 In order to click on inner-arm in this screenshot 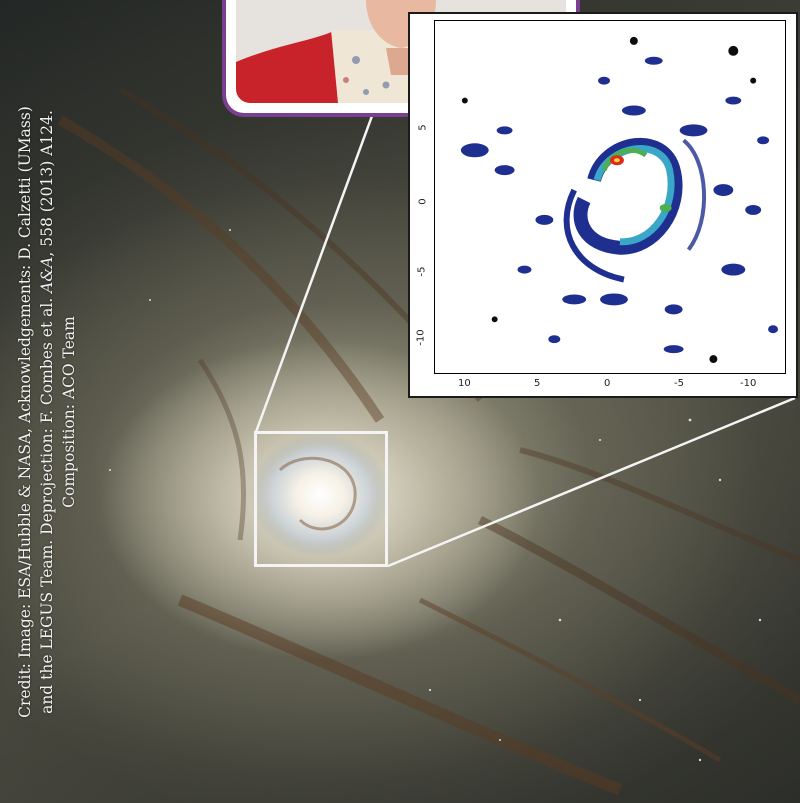, I will do `click(317, 493)`.